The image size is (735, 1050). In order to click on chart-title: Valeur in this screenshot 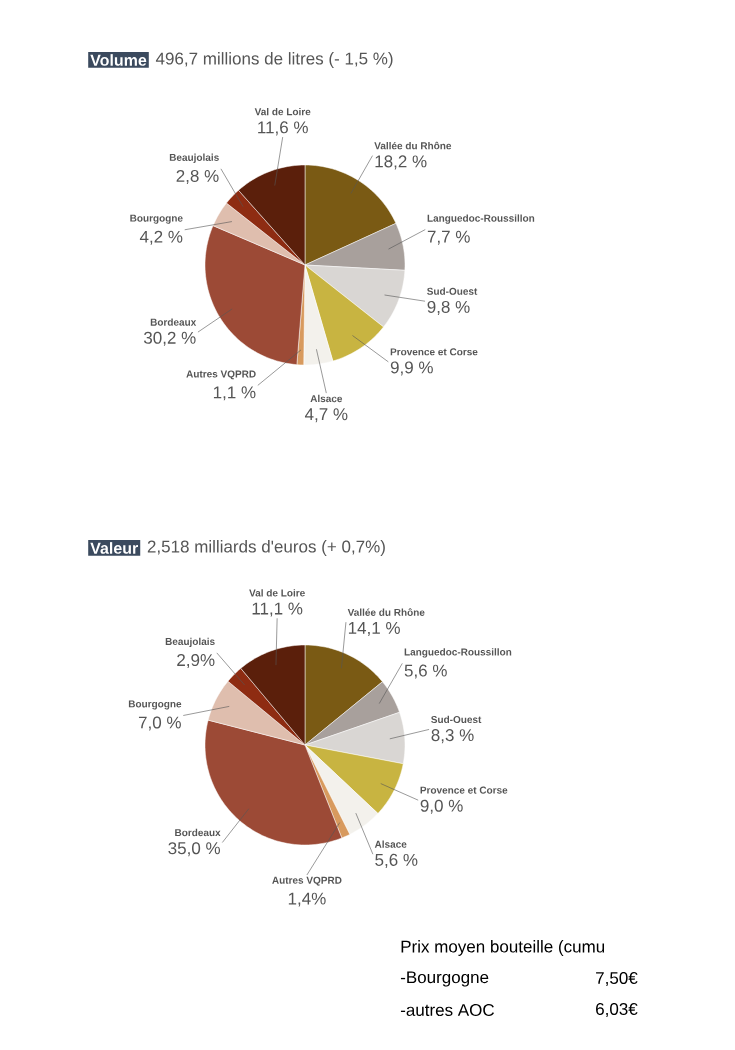, I will do `click(114, 548)`.